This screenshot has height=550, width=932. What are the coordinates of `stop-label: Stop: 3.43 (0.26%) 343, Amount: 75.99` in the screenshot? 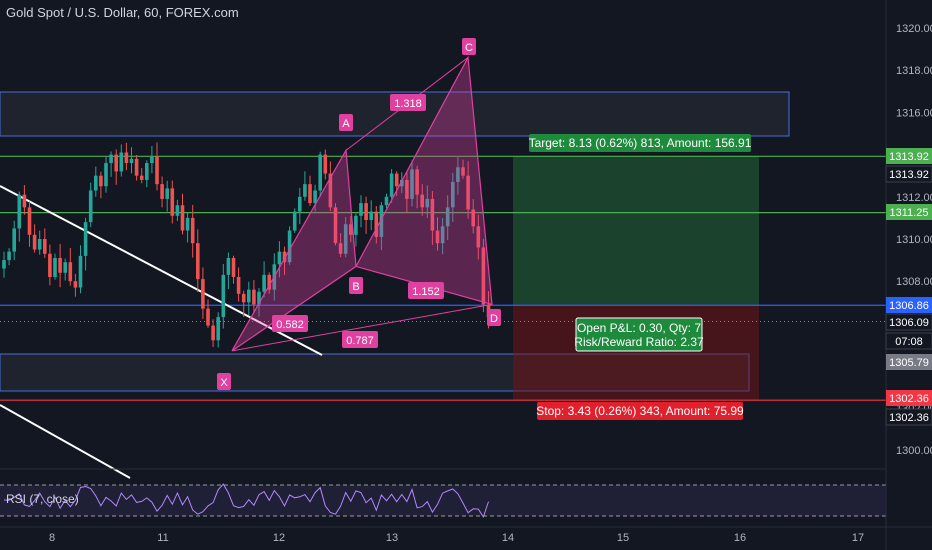 It's located at (640, 411).